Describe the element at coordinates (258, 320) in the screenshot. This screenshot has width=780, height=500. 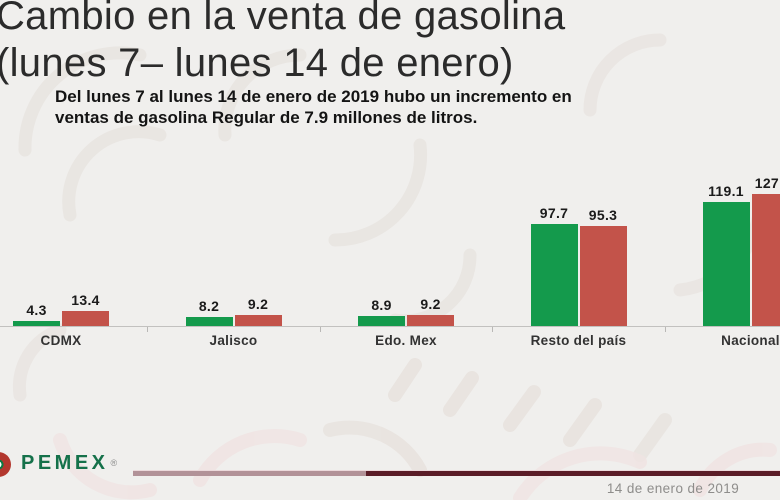
I see `bar-lunes-14-jalisco` at that location.